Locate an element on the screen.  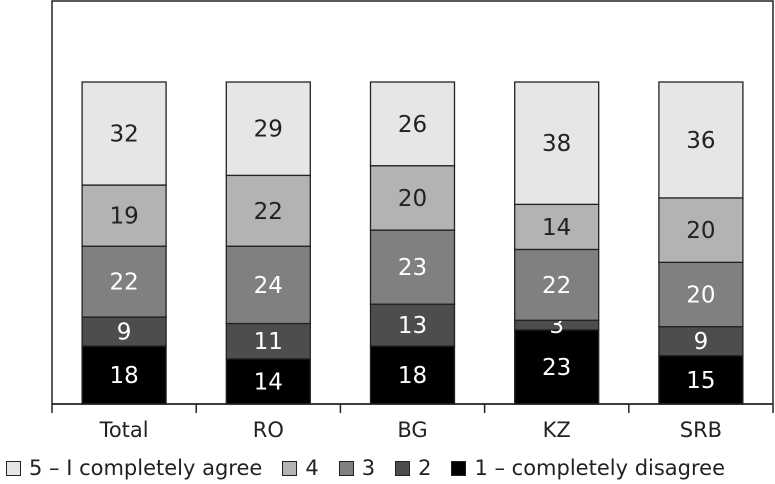
data-label: 32 is located at coordinates (123, 135).